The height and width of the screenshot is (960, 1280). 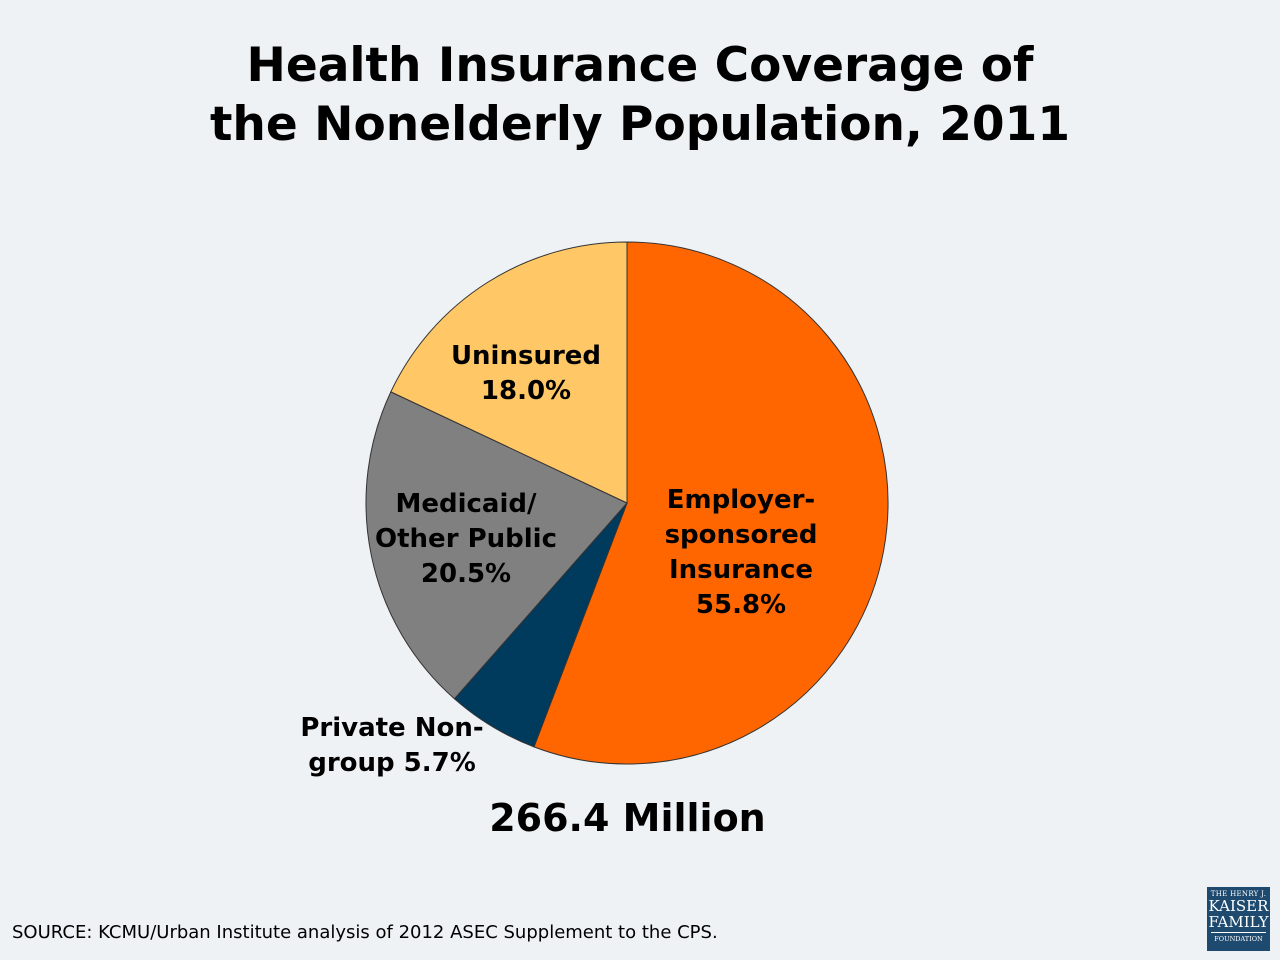 What do you see at coordinates (526, 356) in the screenshot?
I see `slice-label-line: Uninsured` at bounding box center [526, 356].